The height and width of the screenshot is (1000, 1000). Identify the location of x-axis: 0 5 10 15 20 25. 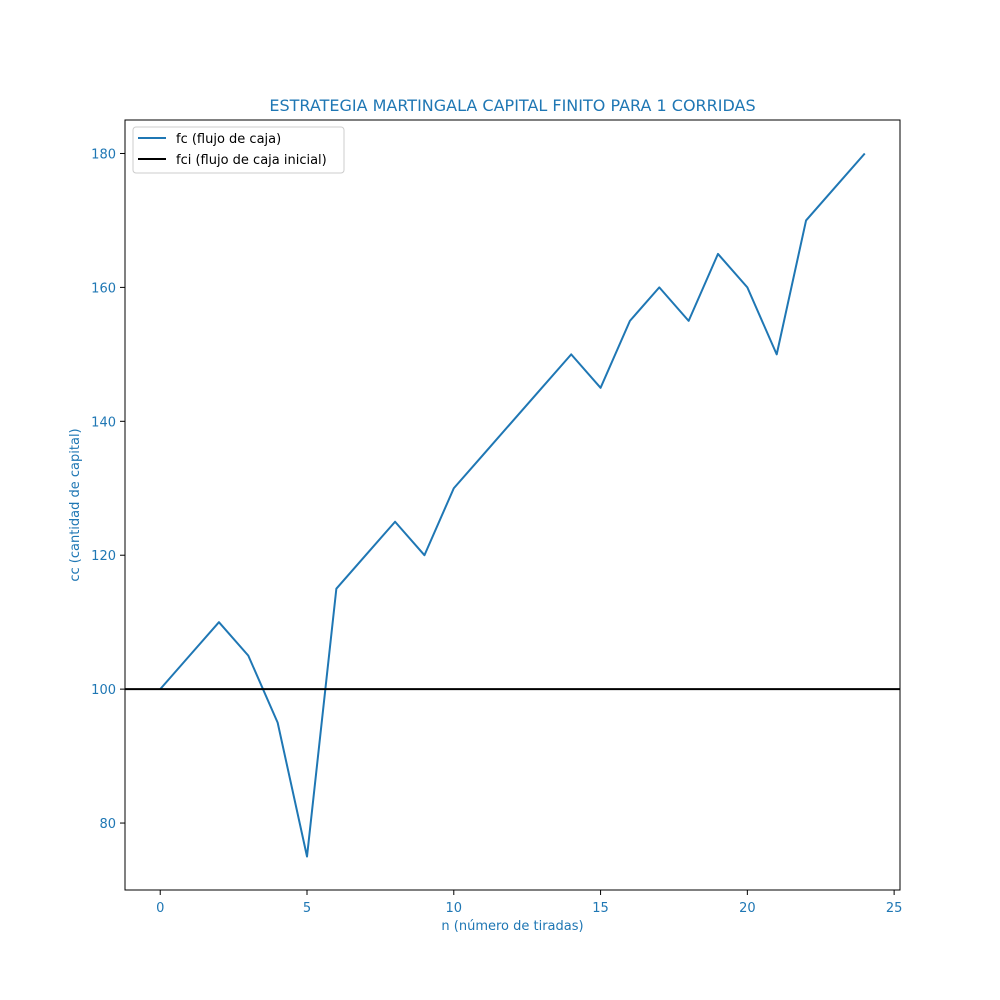
(529, 903).